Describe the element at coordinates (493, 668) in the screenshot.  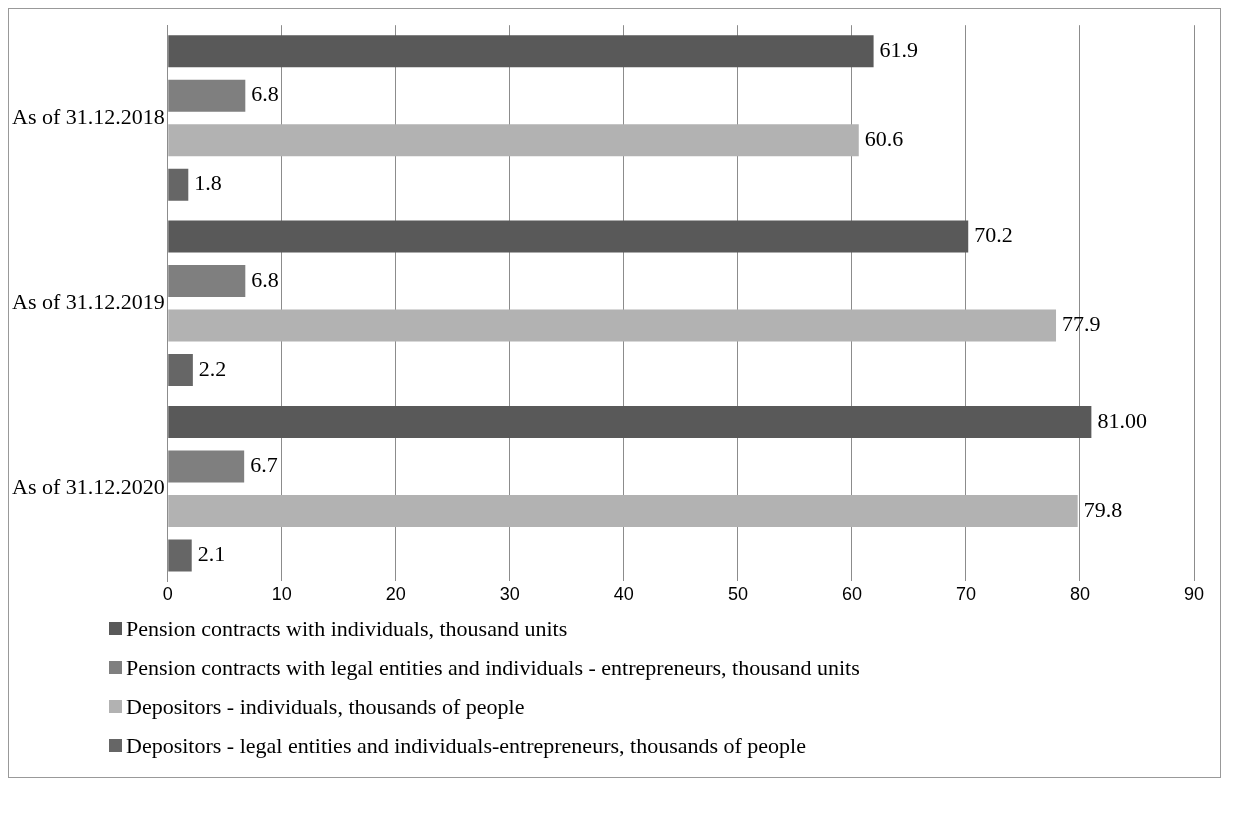
I see `legend-label: Pension contracts with legal entities and individuals - entrepreneurs, thousand units` at that location.